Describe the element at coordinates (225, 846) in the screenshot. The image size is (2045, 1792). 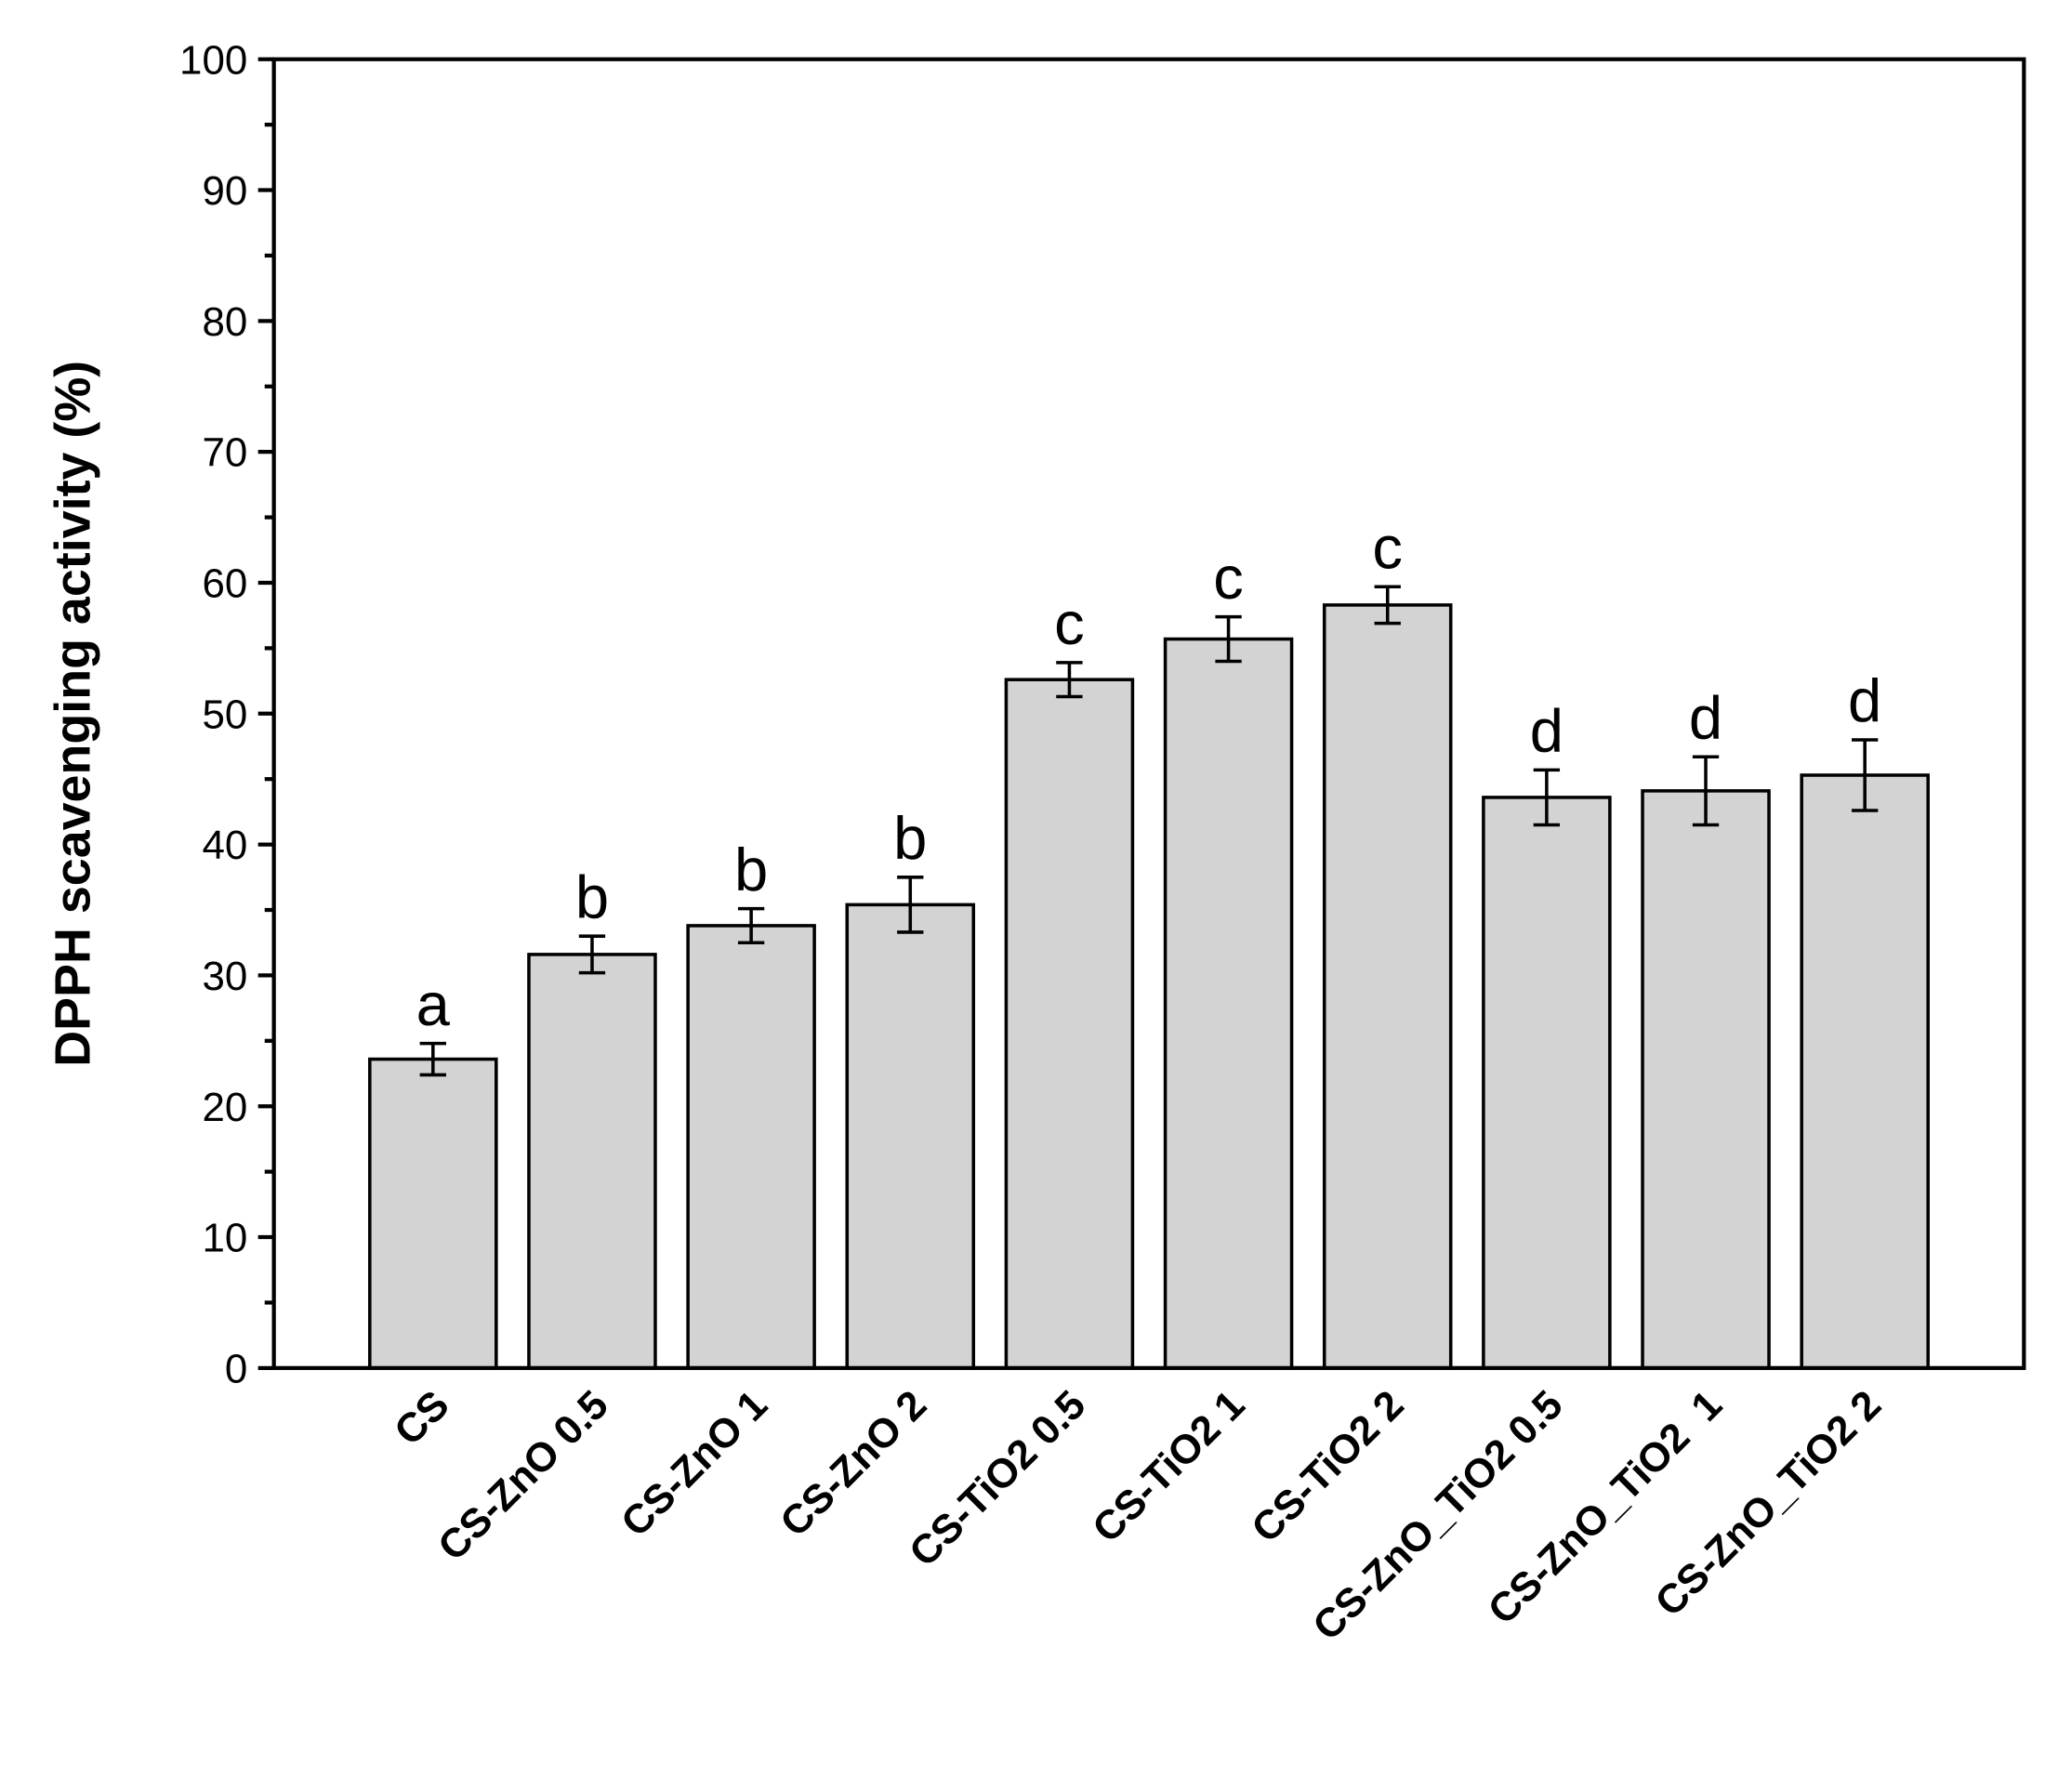
I see `y-tick-label: 40` at that location.